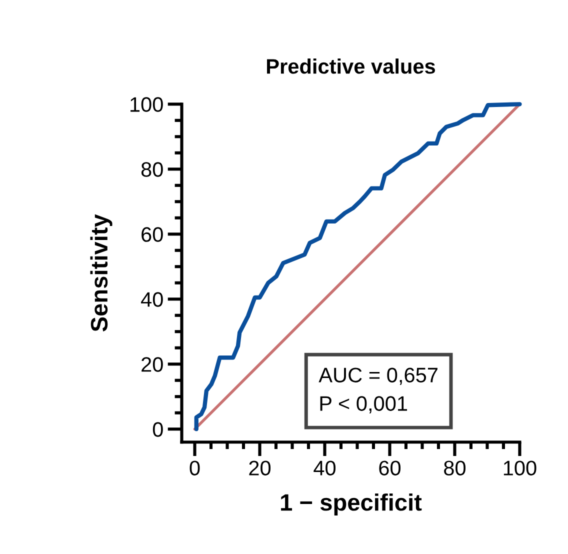 This screenshot has width=568, height=554. What do you see at coordinates (152, 234) in the screenshot?
I see `y-tick-label: 60` at bounding box center [152, 234].